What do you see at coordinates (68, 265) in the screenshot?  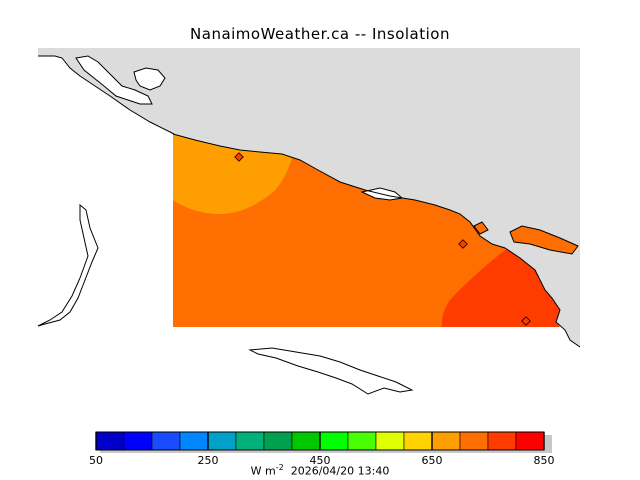 I see `west-island` at bounding box center [68, 265].